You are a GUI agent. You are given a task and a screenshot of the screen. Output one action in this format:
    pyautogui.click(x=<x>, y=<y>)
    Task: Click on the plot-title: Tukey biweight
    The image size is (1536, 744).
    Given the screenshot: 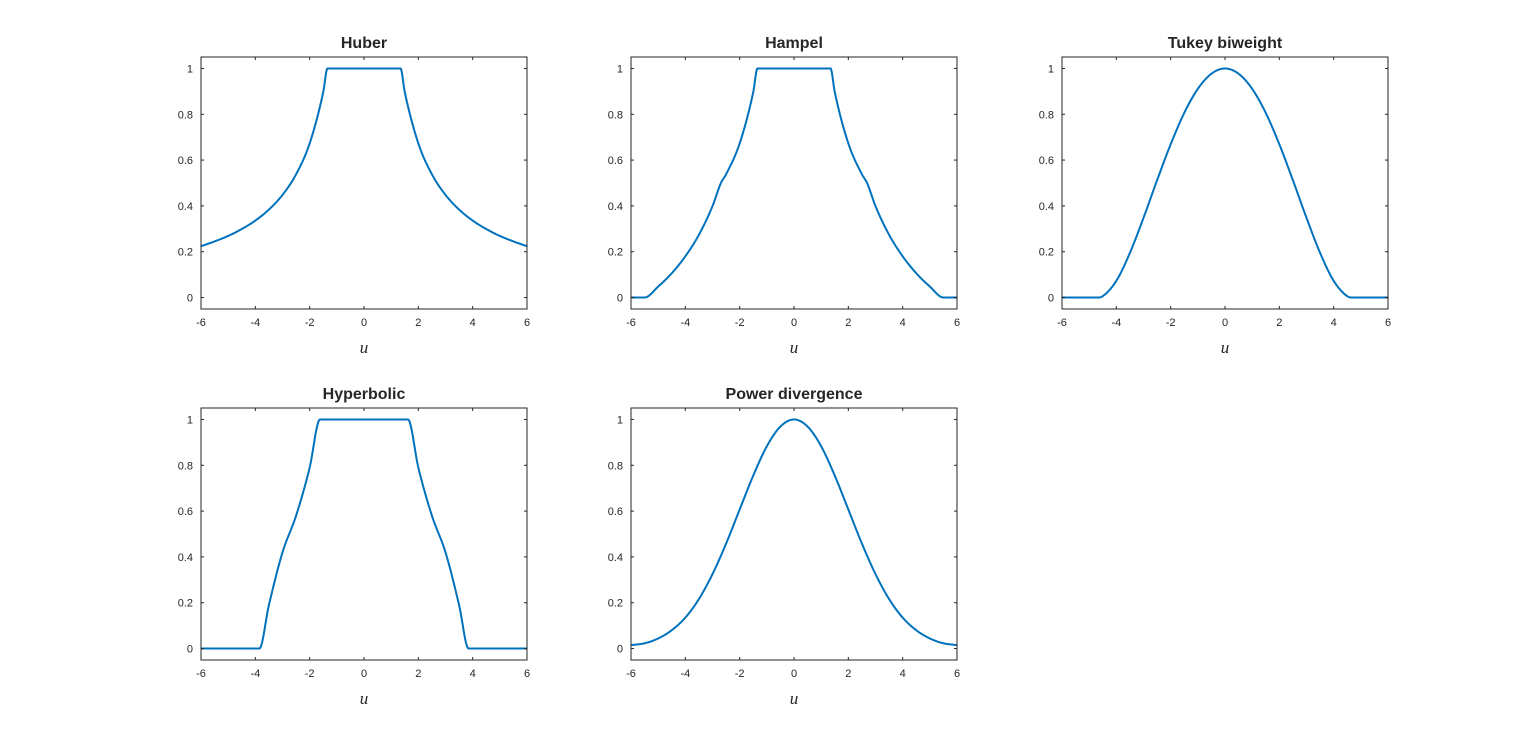 What is the action you would take?
    pyautogui.click(x=1225, y=43)
    